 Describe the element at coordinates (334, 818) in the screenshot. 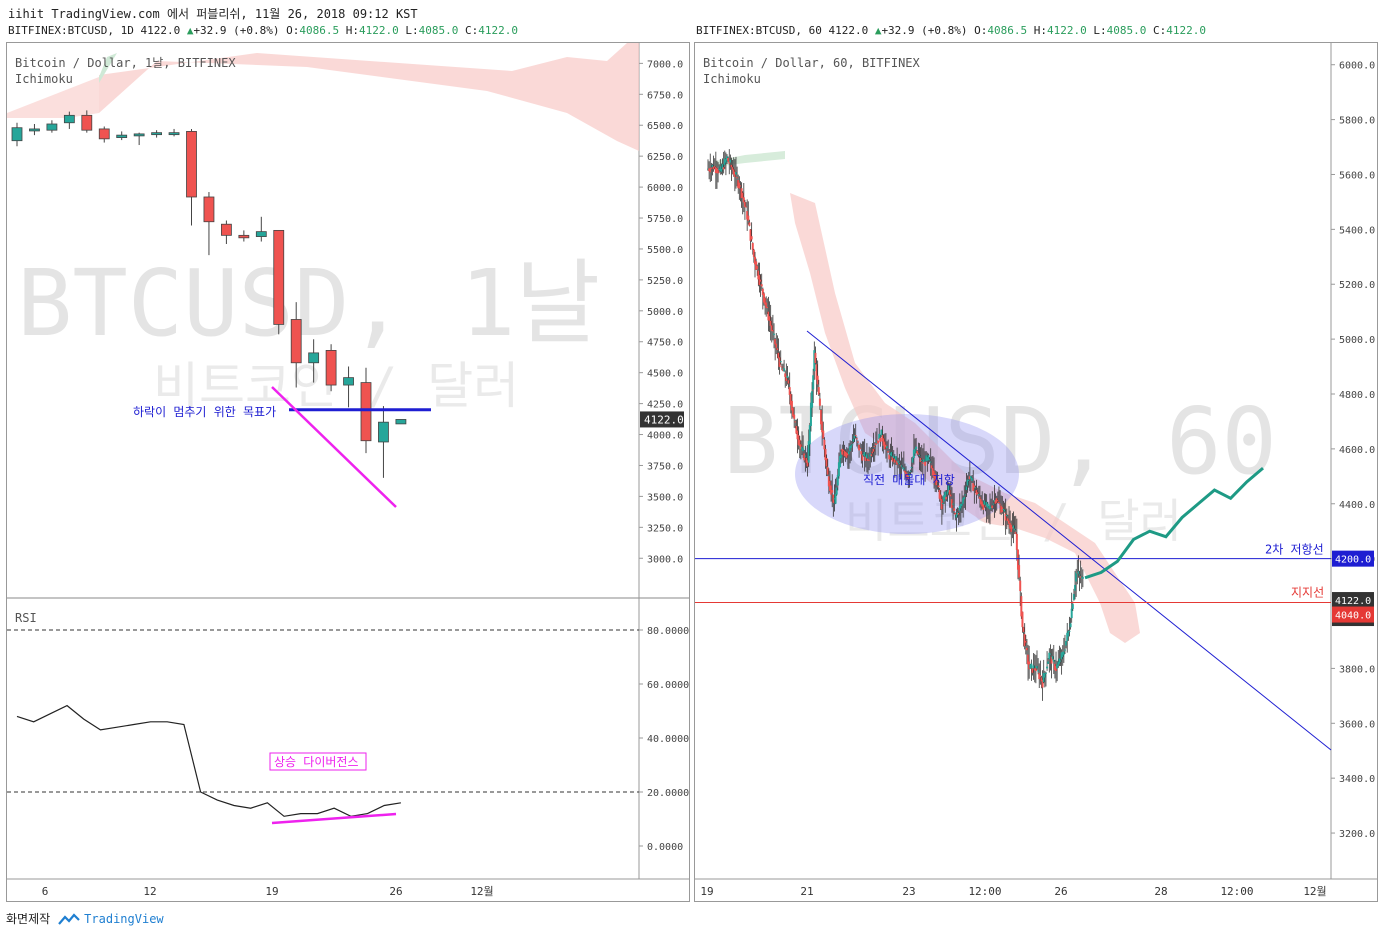

I see `divergence-line` at that location.